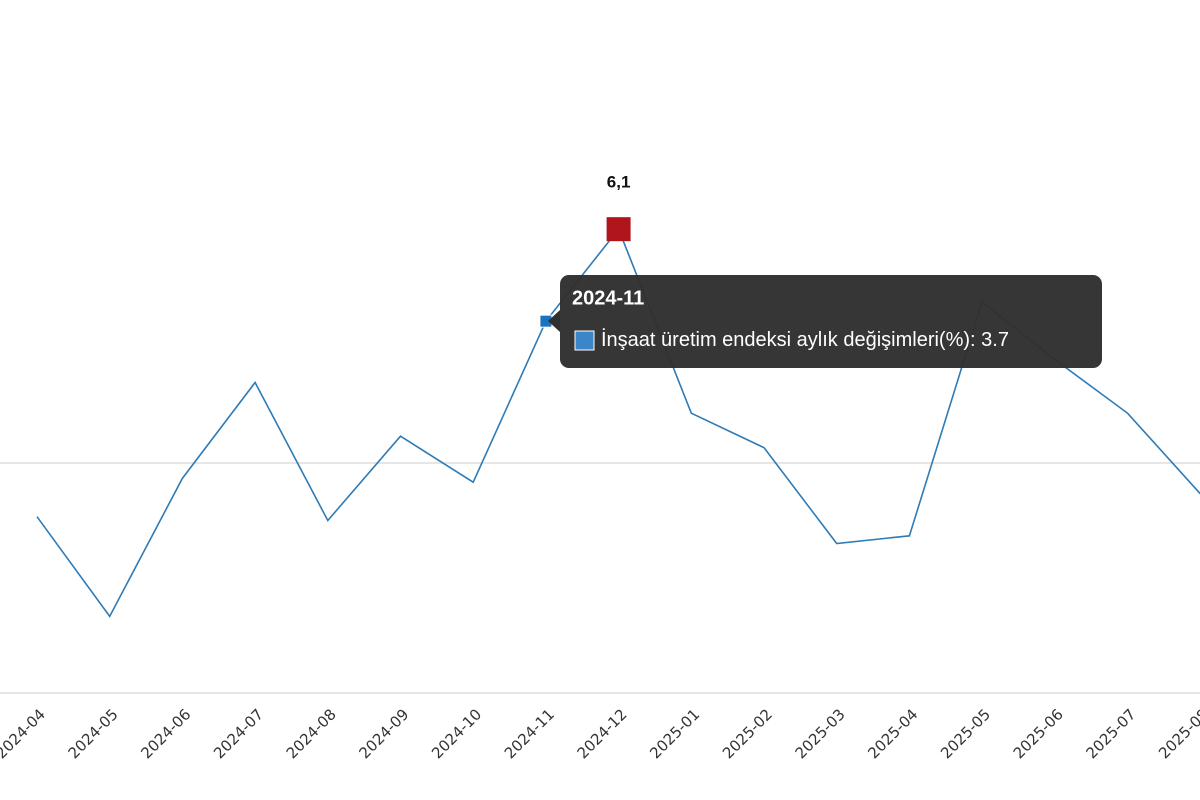 This screenshot has width=1200, height=800. What do you see at coordinates (529, 733) in the screenshot?
I see `x-tick-label: 2024-11` at bounding box center [529, 733].